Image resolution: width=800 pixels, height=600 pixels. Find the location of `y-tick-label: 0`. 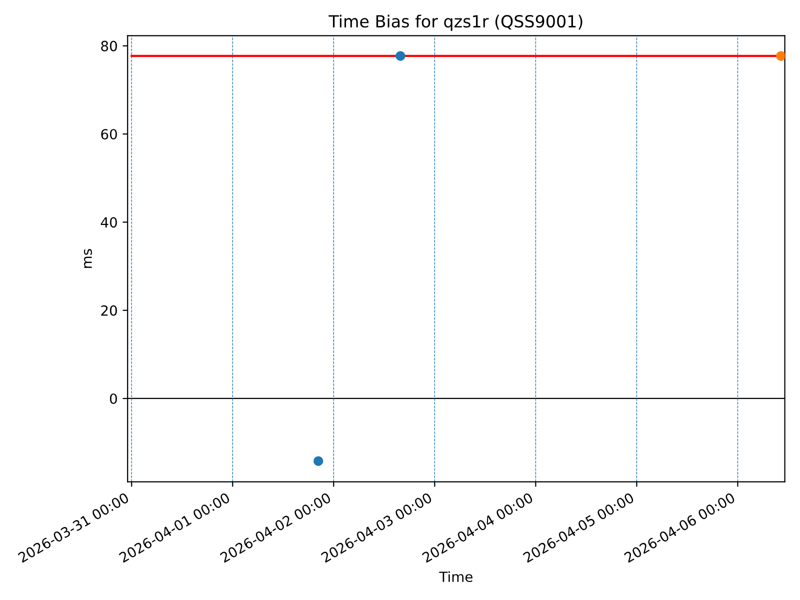

y-tick-label: 0 is located at coordinates (113, 398).